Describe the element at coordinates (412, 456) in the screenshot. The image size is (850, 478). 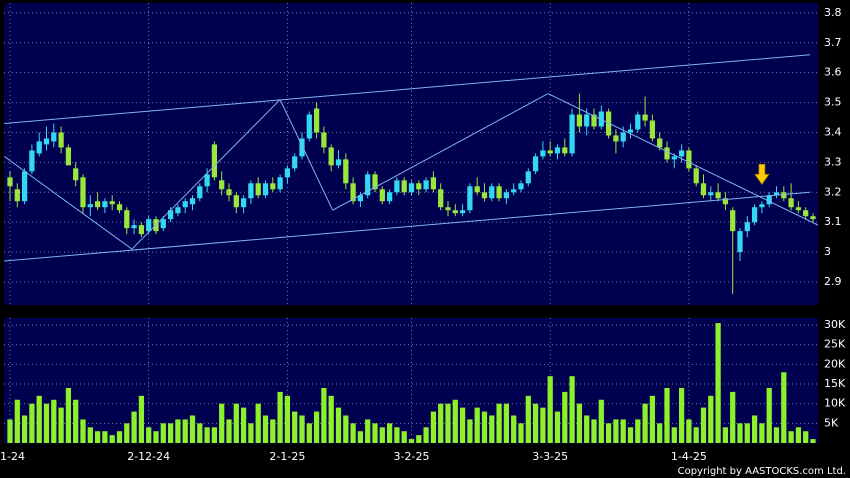
I see `x-tick-label: 3-2-25` at that location.